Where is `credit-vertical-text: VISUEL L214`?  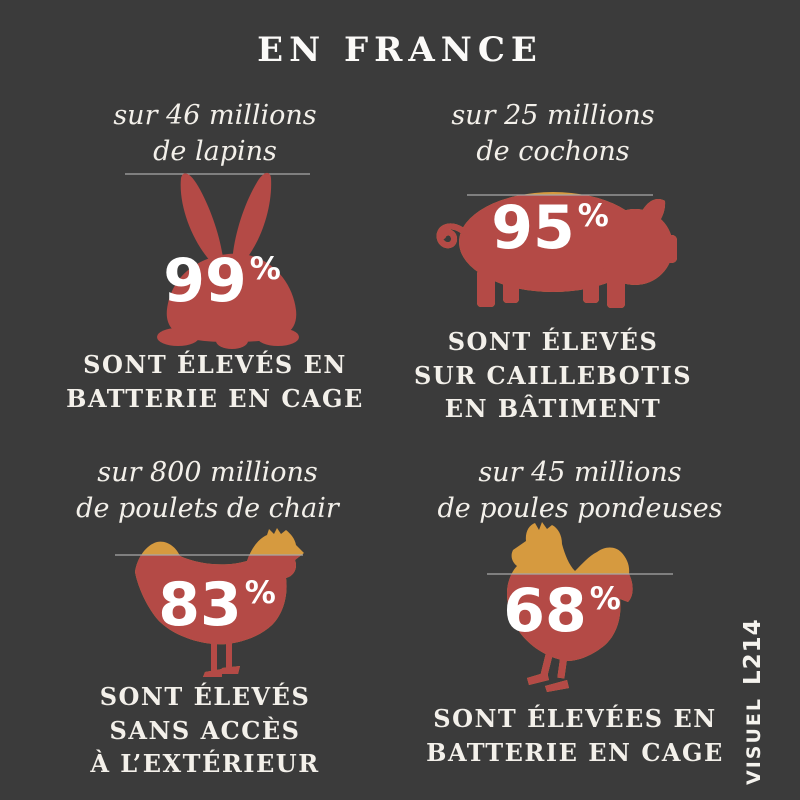 credit-vertical-text: VISUEL L214 is located at coordinates (755, 685).